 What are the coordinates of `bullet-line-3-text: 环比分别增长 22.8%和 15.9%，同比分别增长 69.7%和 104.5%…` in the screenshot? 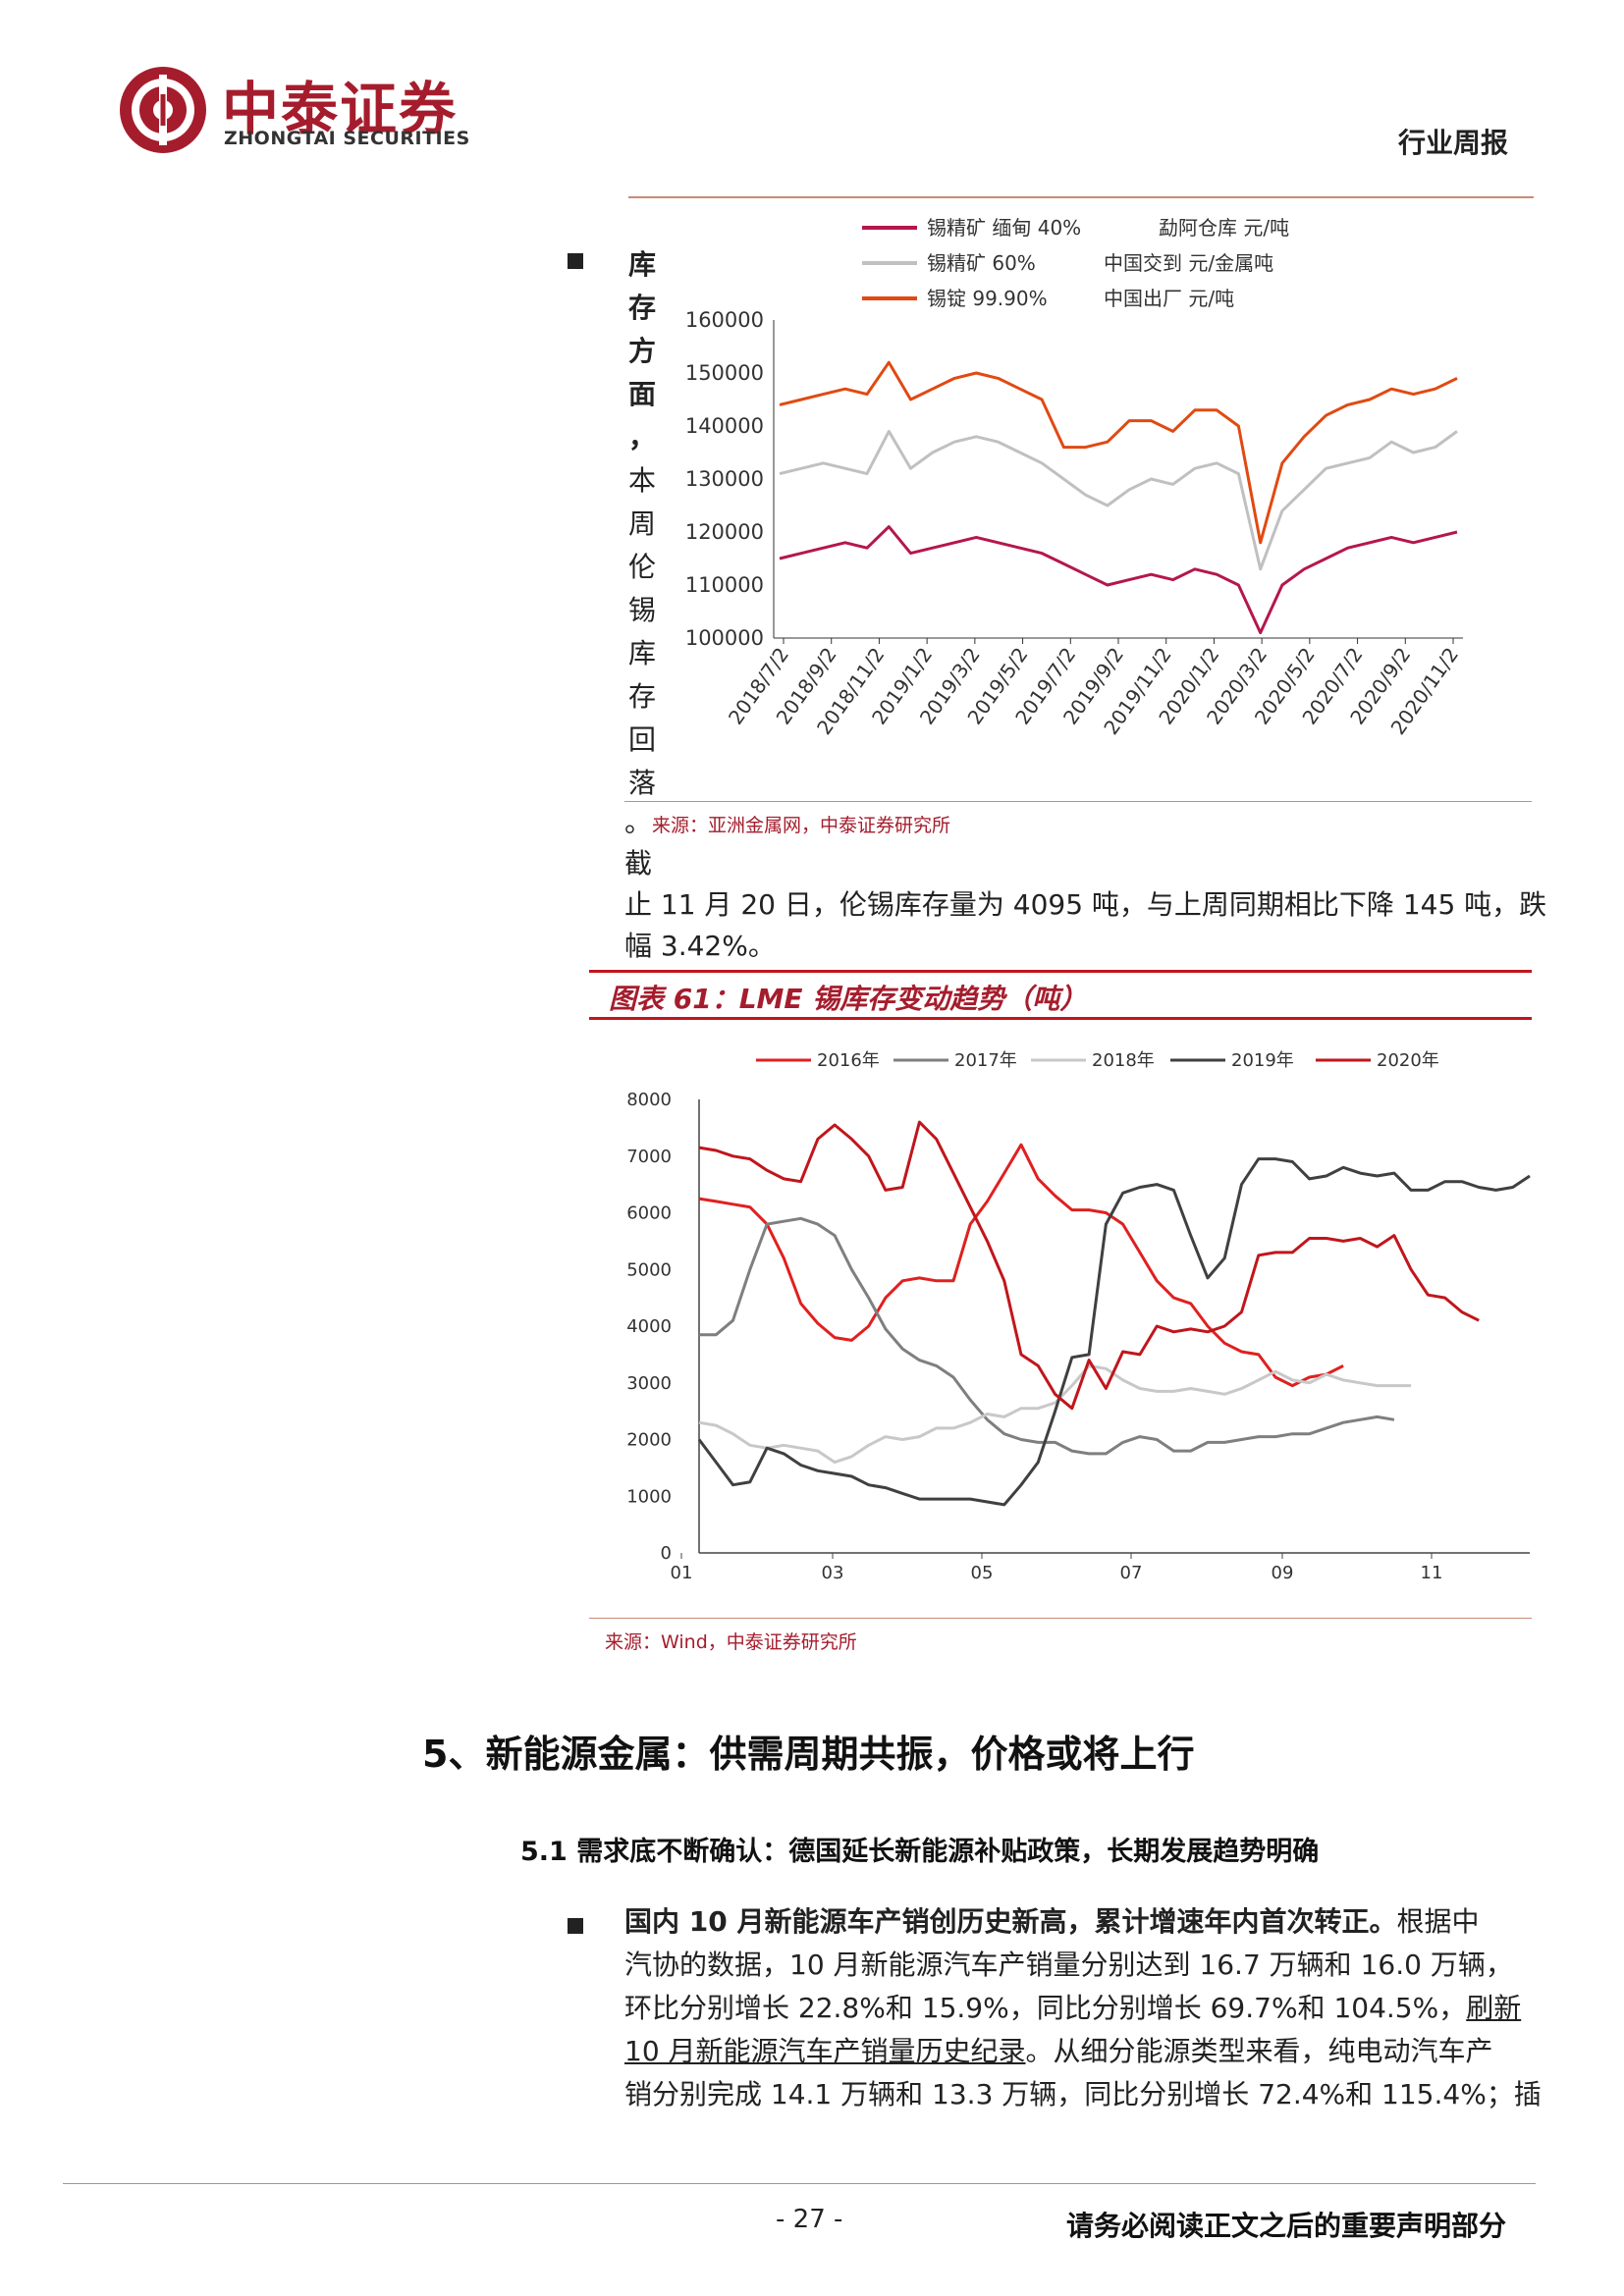 It's located at (1045, 2008).